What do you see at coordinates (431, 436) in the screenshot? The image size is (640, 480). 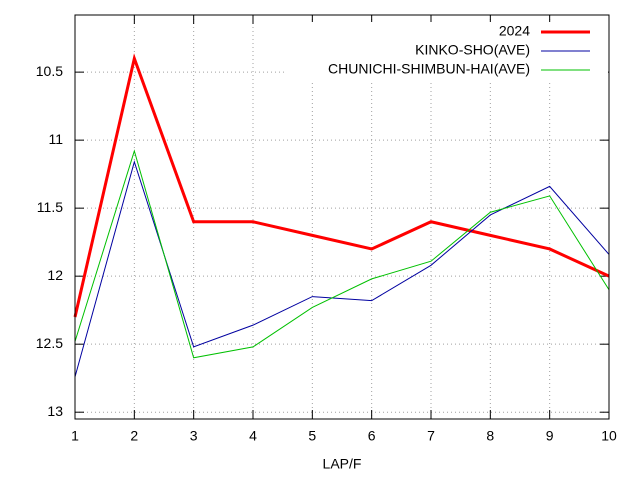 I see `x-tick-label: 7` at bounding box center [431, 436].